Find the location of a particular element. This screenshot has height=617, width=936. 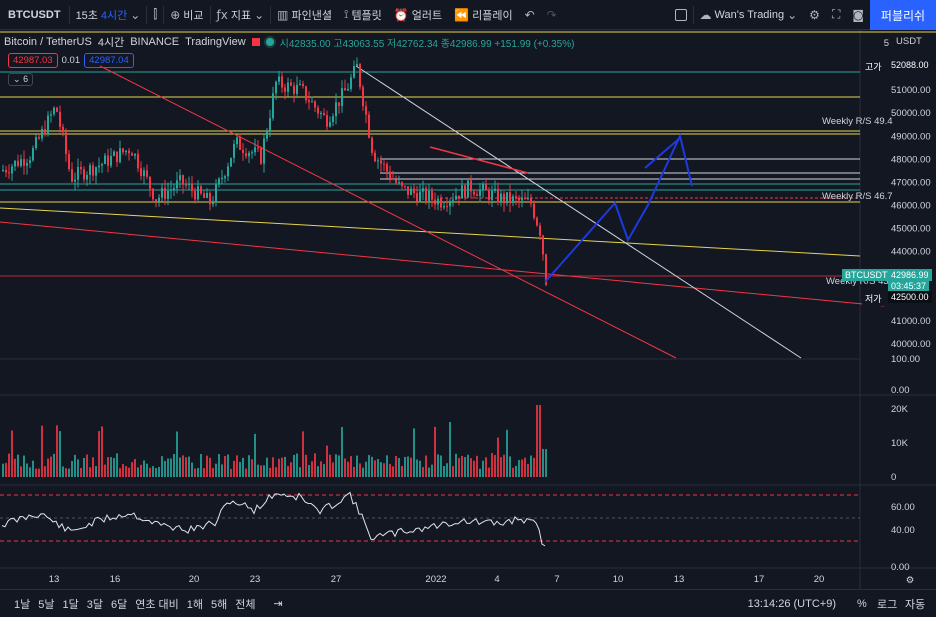

settings-button: ⚙ is located at coordinates (814, 15).